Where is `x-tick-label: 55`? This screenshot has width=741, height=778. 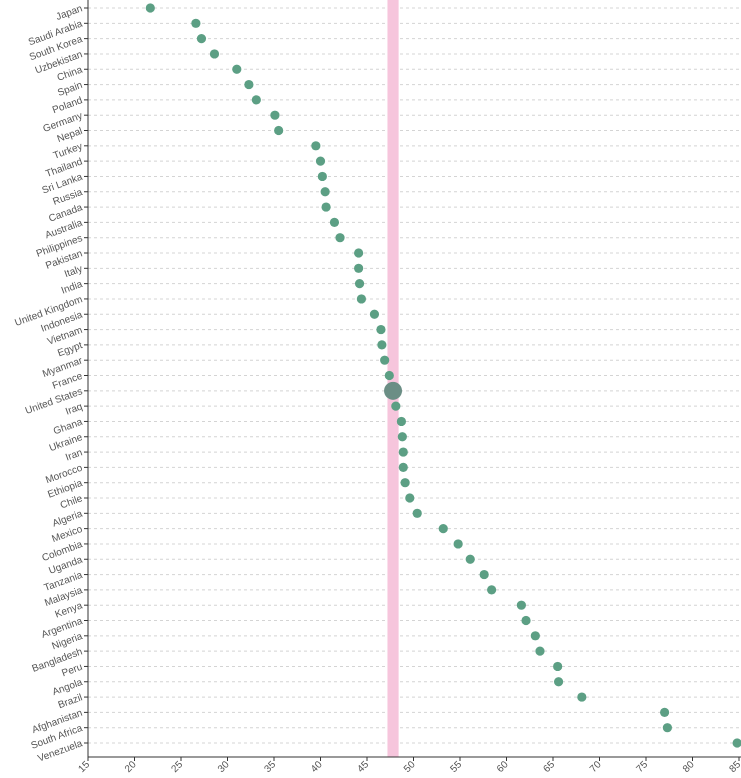
x-tick-label: 55 is located at coordinates (456, 767).